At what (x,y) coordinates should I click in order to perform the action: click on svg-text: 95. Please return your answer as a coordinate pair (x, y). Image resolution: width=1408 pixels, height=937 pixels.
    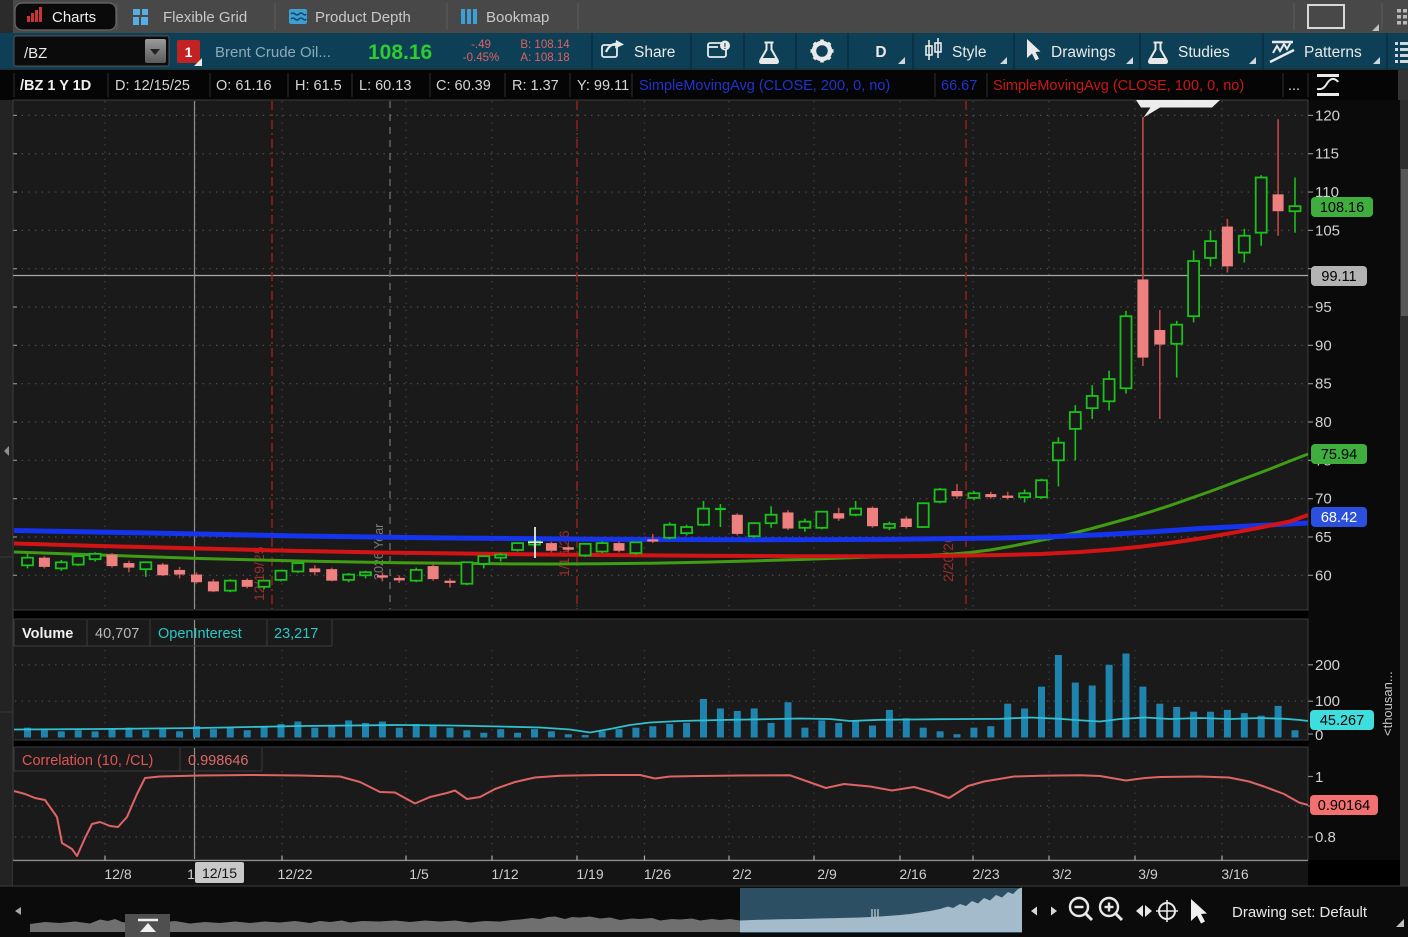
    Looking at the image, I should click on (1323, 307).